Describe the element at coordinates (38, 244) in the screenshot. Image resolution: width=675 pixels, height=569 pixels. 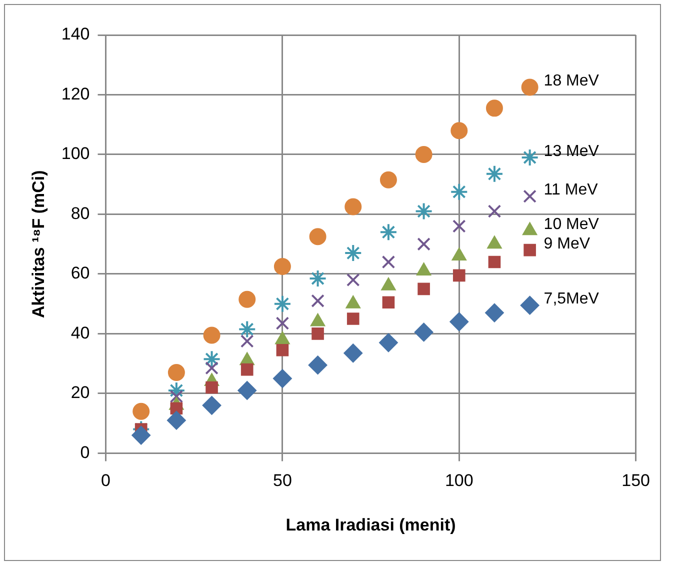
I see `y-axis-title: Aktivitas ¹⁸F (mCi)` at that location.